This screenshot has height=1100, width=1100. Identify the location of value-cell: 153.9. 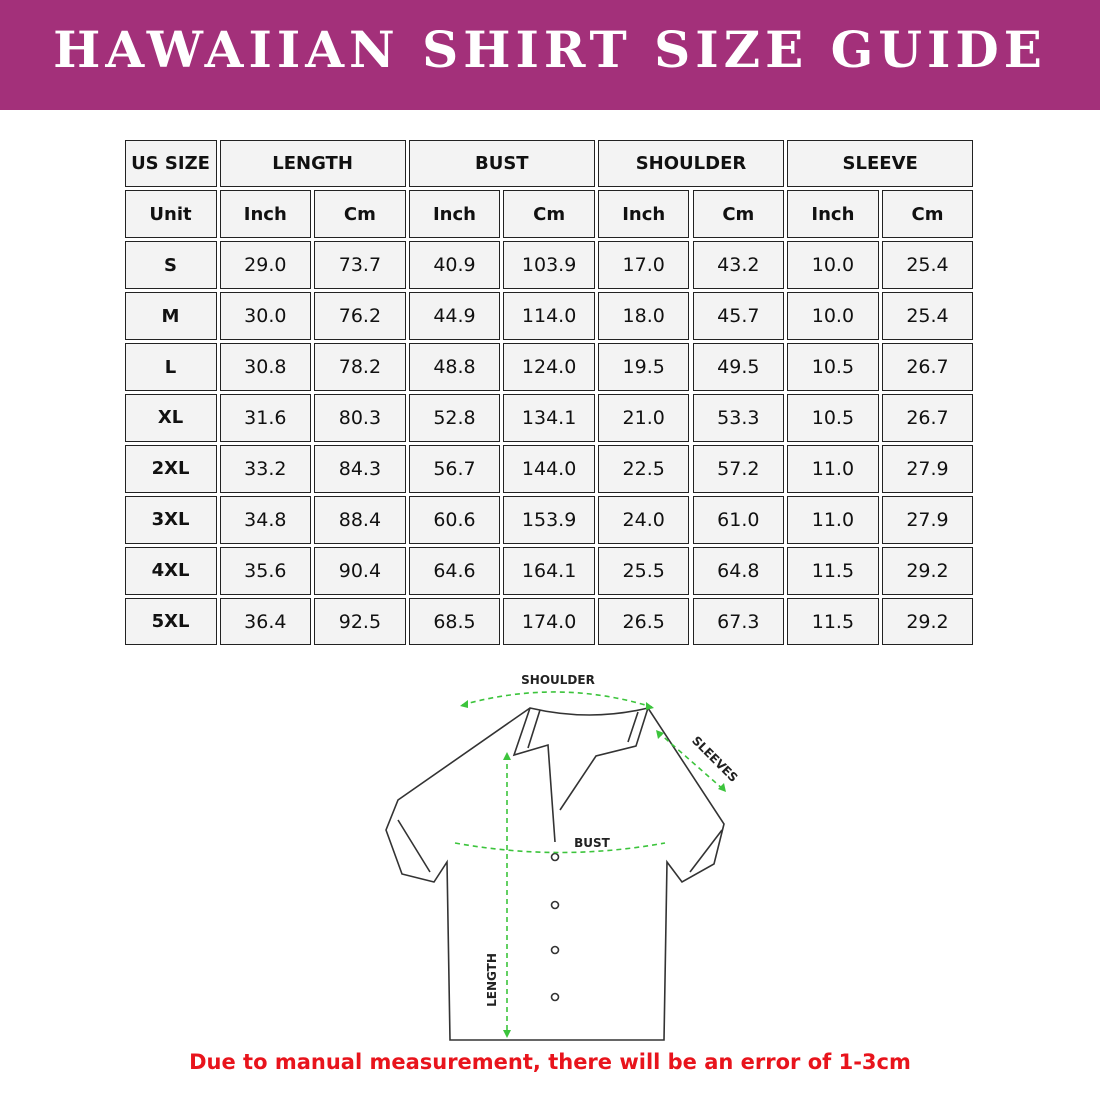
(549, 519).